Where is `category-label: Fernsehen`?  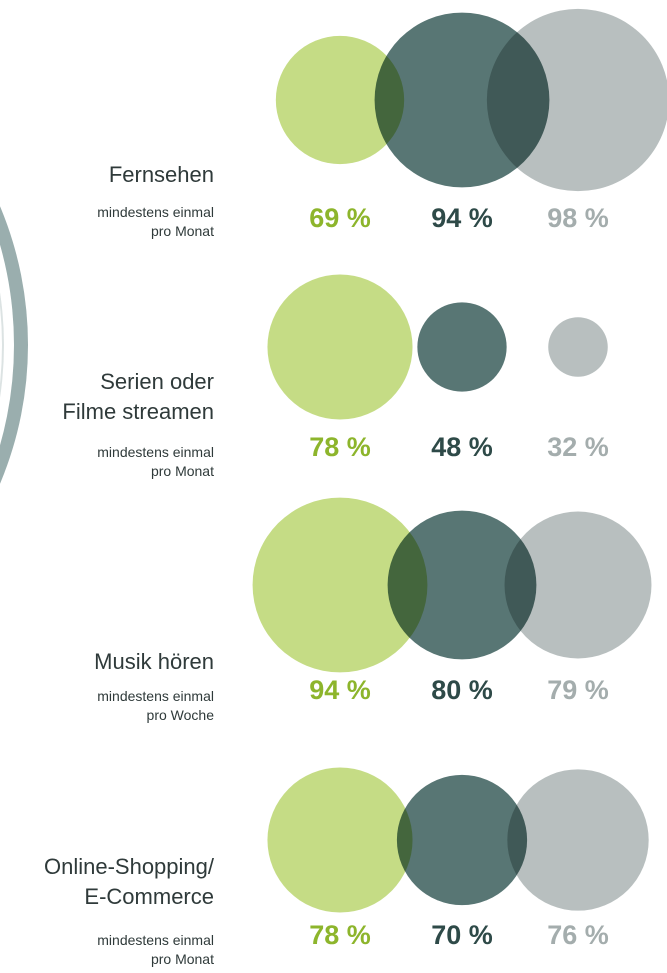 category-label: Fernsehen is located at coordinates (161, 174).